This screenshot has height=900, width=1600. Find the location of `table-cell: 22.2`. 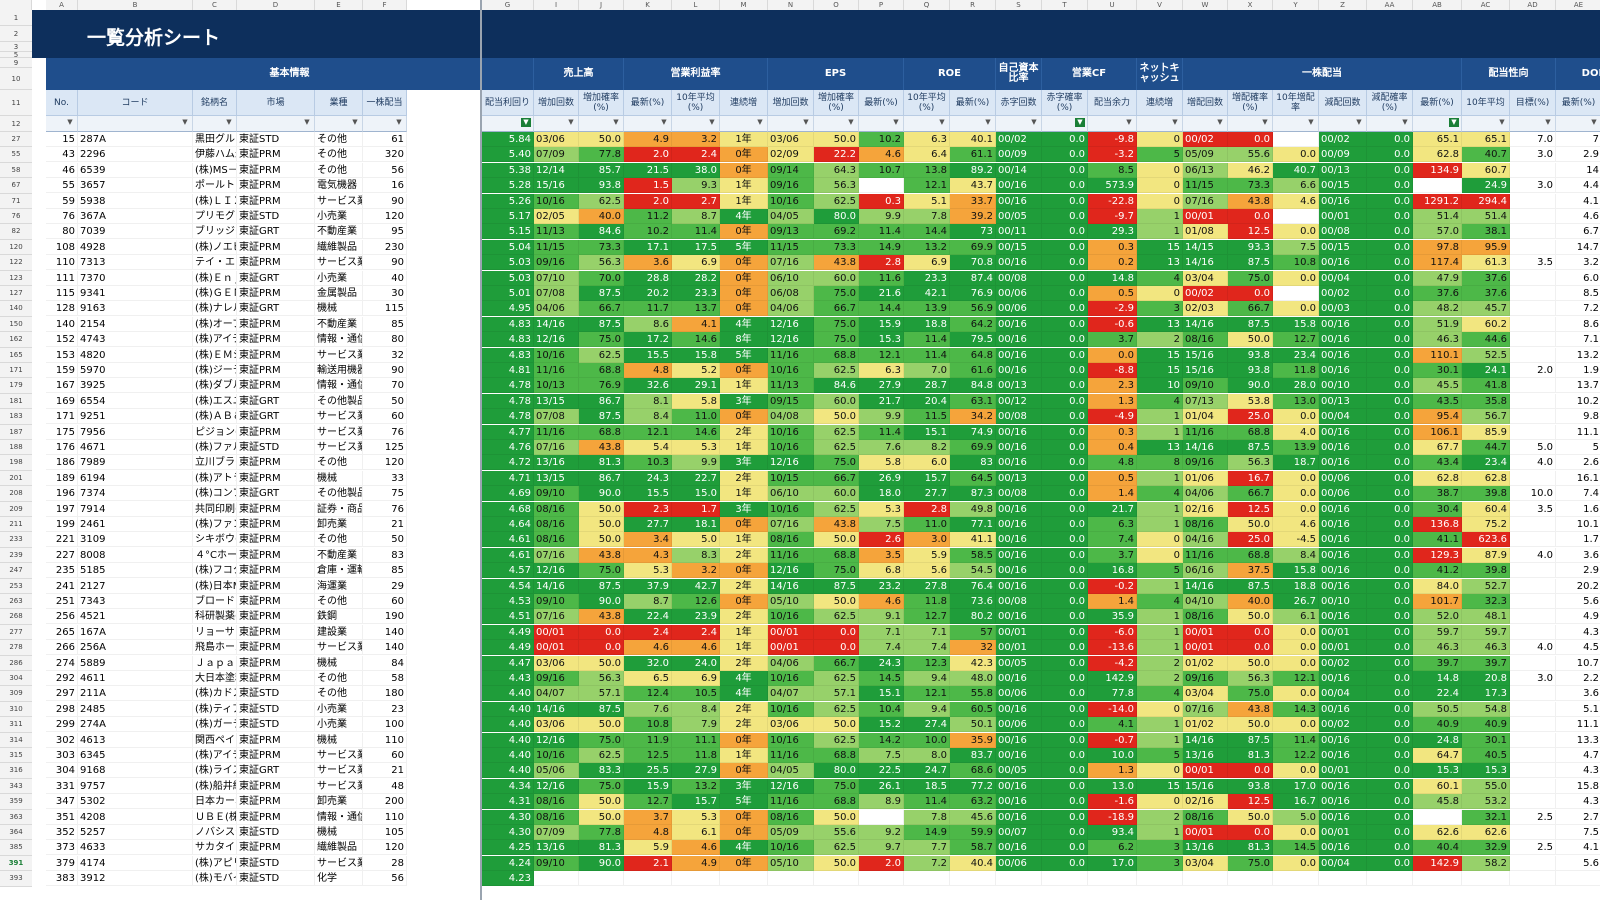

table-cell: 22.2 is located at coordinates (836, 155).